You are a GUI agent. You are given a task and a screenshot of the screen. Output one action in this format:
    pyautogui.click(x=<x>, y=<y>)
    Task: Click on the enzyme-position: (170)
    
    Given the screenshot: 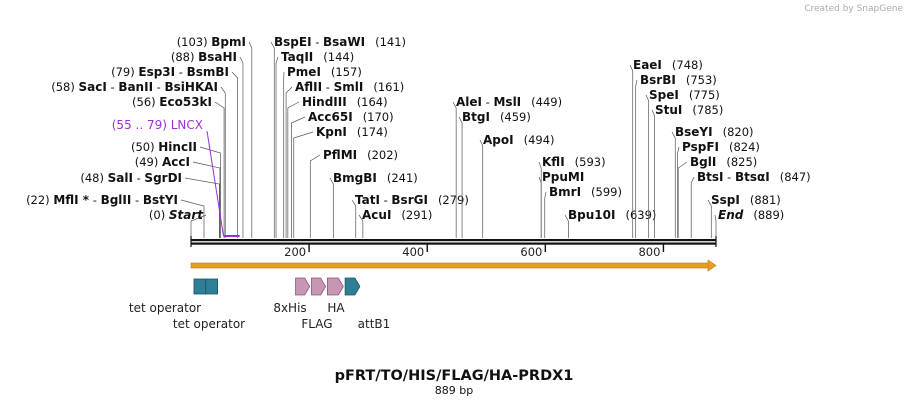 What is the action you would take?
    pyautogui.click(x=378, y=117)
    